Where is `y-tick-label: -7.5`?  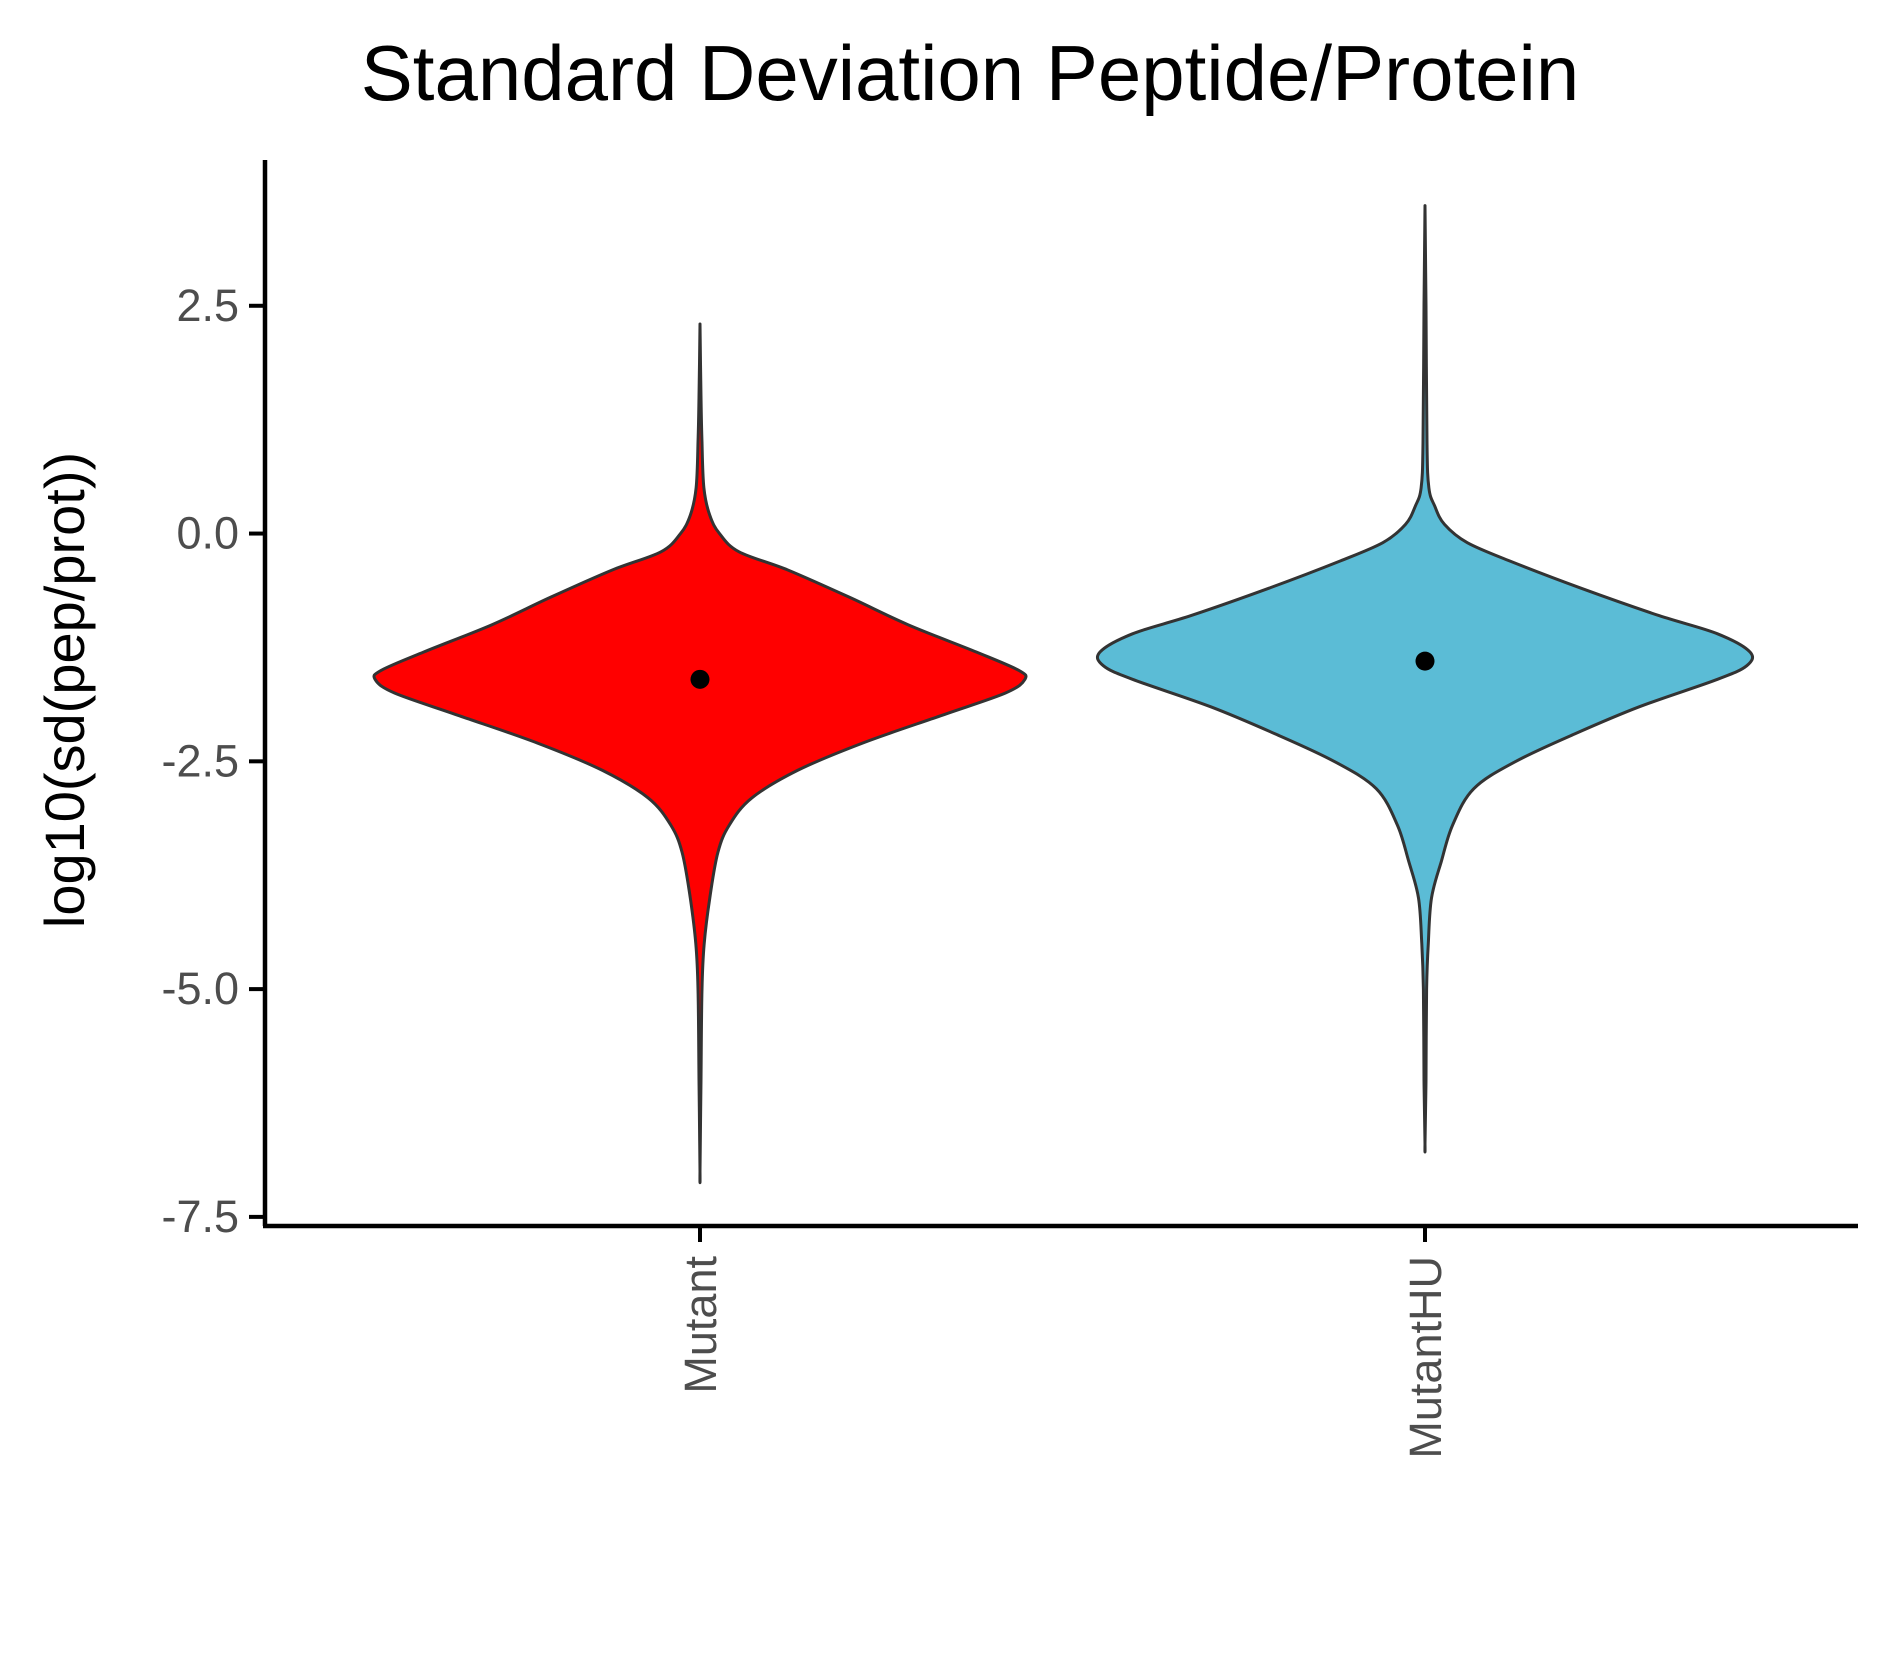
y-tick-label: -7.5 is located at coordinates (200, 1216).